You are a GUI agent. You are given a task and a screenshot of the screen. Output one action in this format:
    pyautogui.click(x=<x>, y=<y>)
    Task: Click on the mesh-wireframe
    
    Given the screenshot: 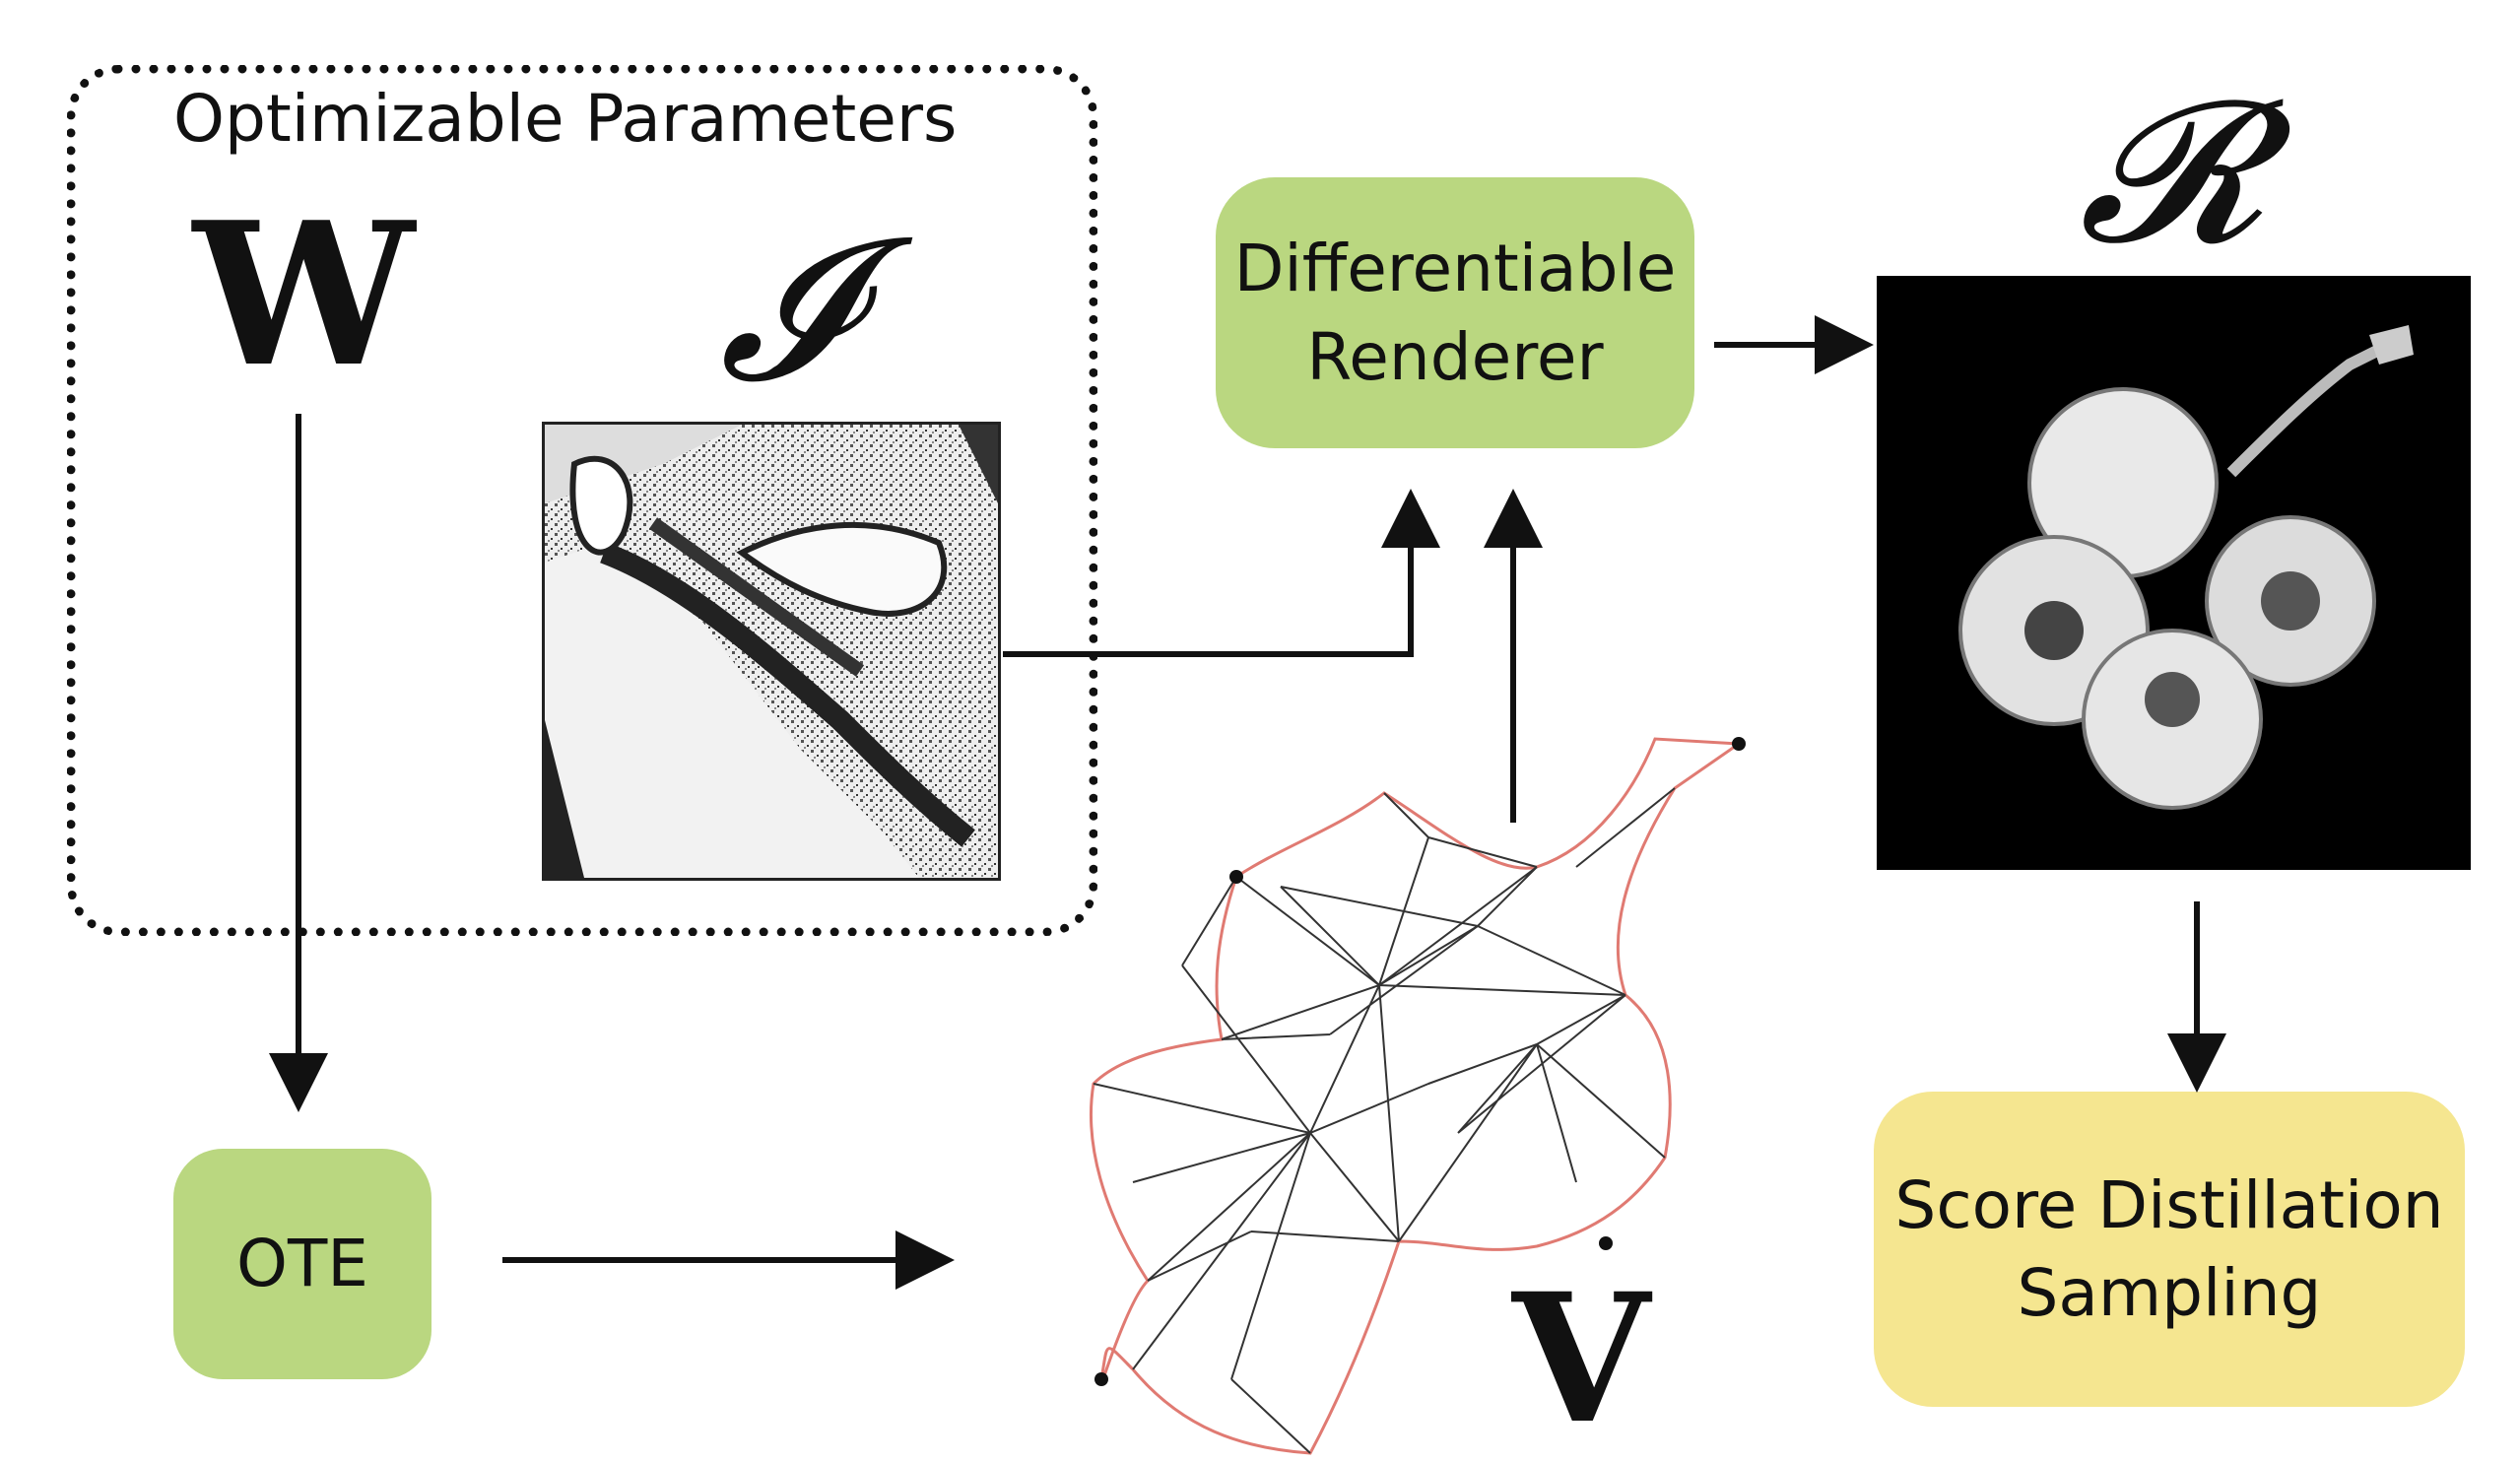 What is the action you would take?
    pyautogui.click(x=1417, y=1096)
    